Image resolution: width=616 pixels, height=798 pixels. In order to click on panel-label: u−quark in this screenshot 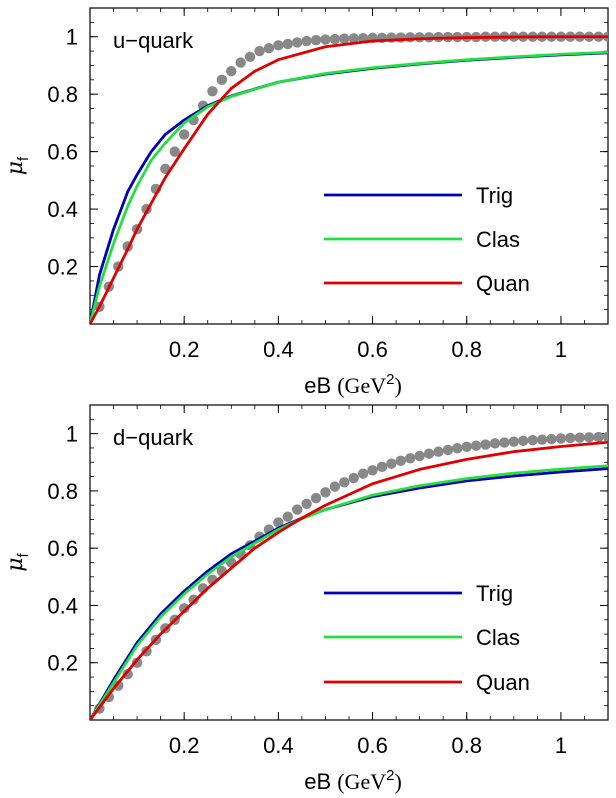, I will do `click(153, 40)`.